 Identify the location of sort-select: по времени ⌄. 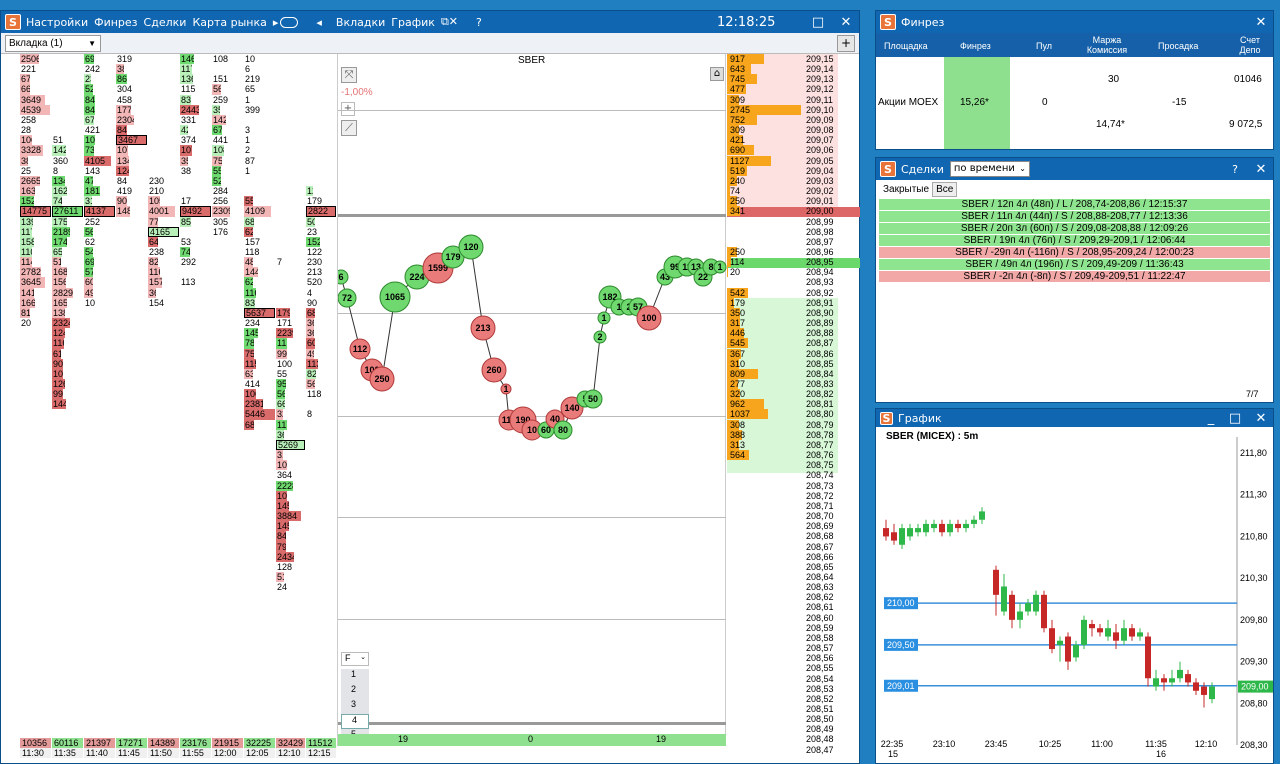
(989, 169).